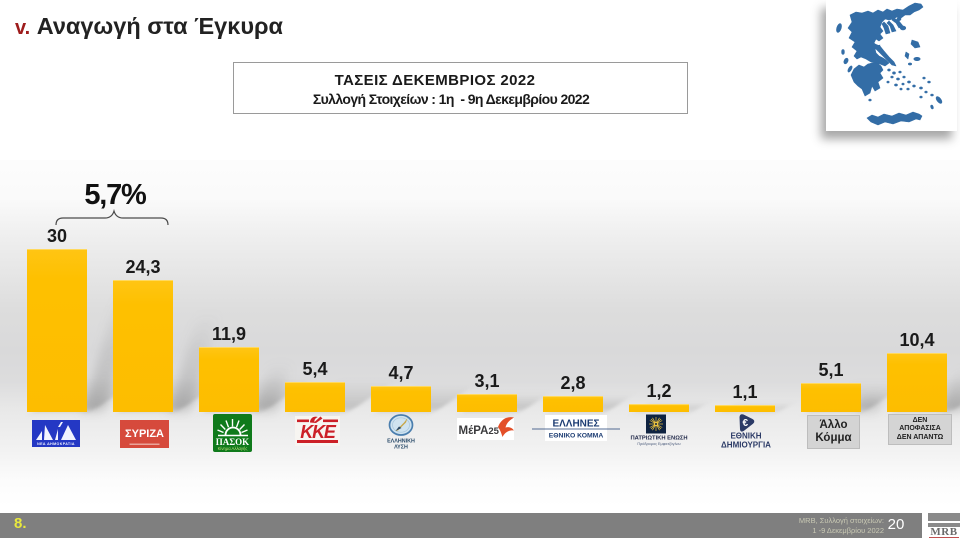 The height and width of the screenshot is (538, 960). What do you see at coordinates (232, 442) in the screenshot?
I see `svg-text: ΠΑΣΟΚ` at bounding box center [232, 442].